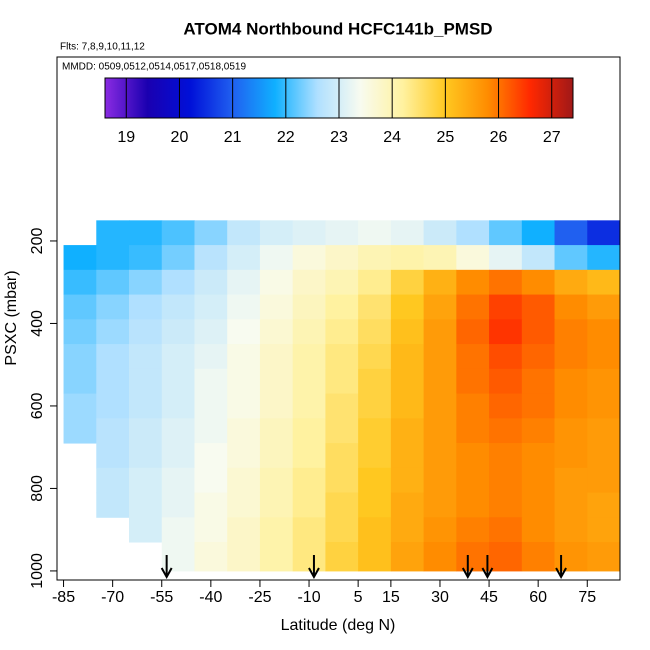 This screenshot has height=650, width=650. What do you see at coordinates (154, 67) in the screenshot?
I see `dates-note: MMDD: 0509,0512,0514,0517,0518,0519` at bounding box center [154, 67].